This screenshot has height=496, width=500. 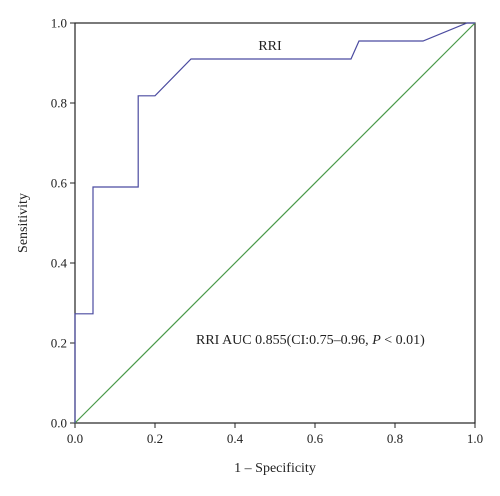 What do you see at coordinates (270, 46) in the screenshot?
I see `series-label-rri: RRI` at bounding box center [270, 46].